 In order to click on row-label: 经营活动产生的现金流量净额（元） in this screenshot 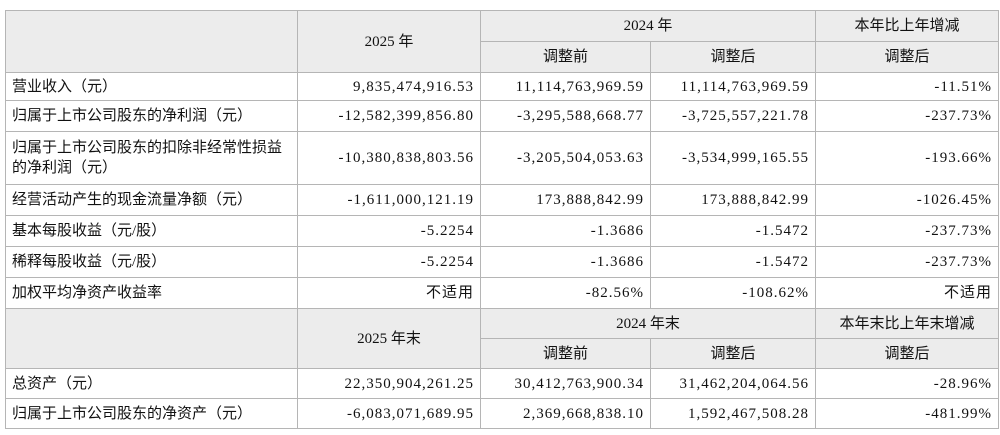, I will do `click(151, 200)`.